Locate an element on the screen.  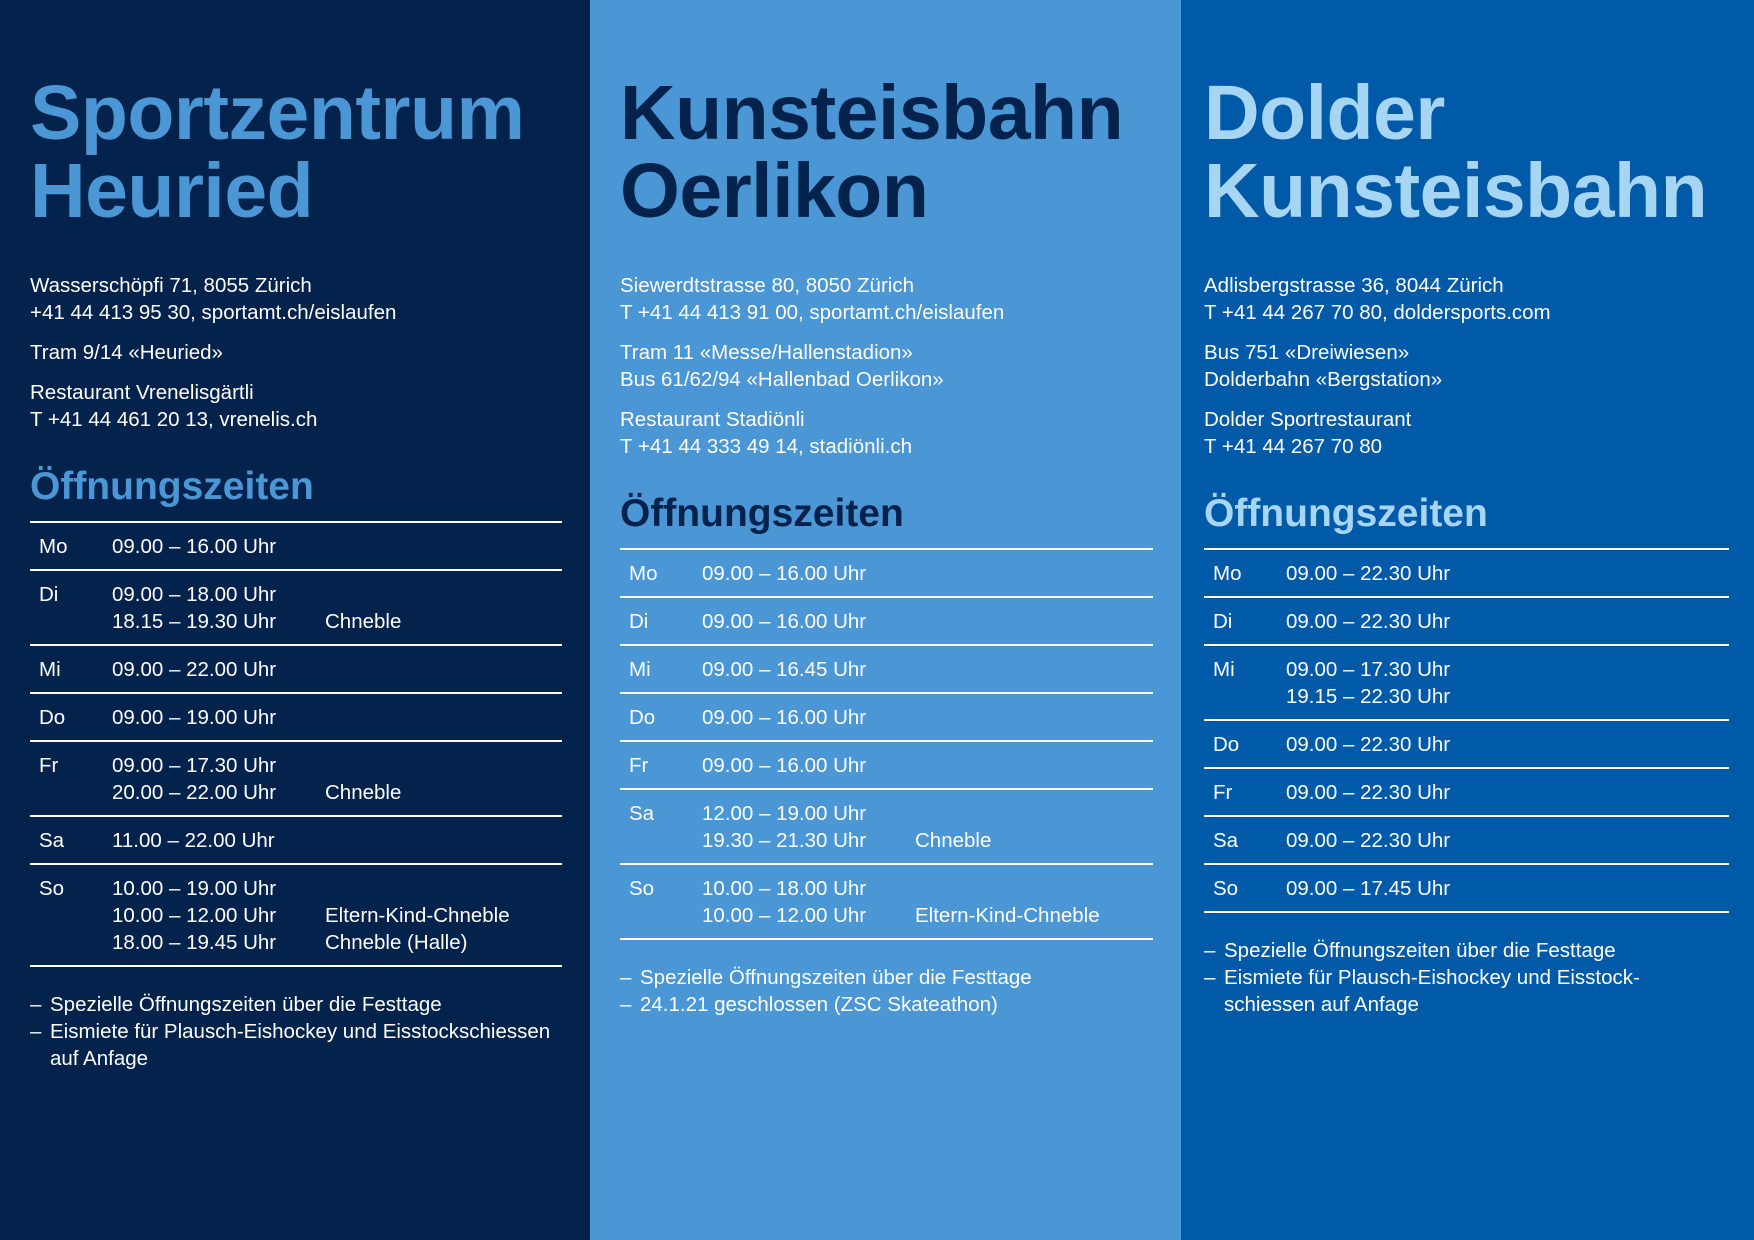
hours-time: 19.30 – 21.30 Uhr is located at coordinates (784, 840).